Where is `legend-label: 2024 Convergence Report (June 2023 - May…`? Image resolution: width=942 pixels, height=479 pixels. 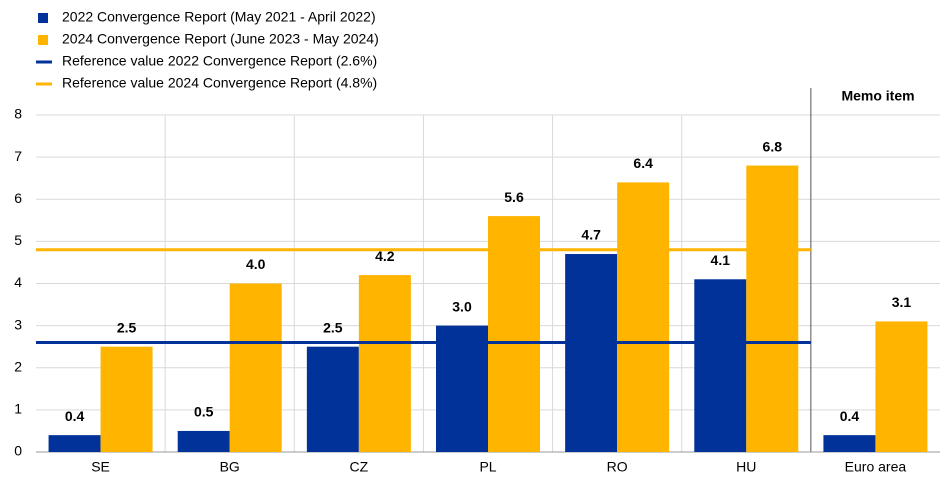
legend-label: 2024 Convergence Report (June 2023 - May… is located at coordinates (220, 39).